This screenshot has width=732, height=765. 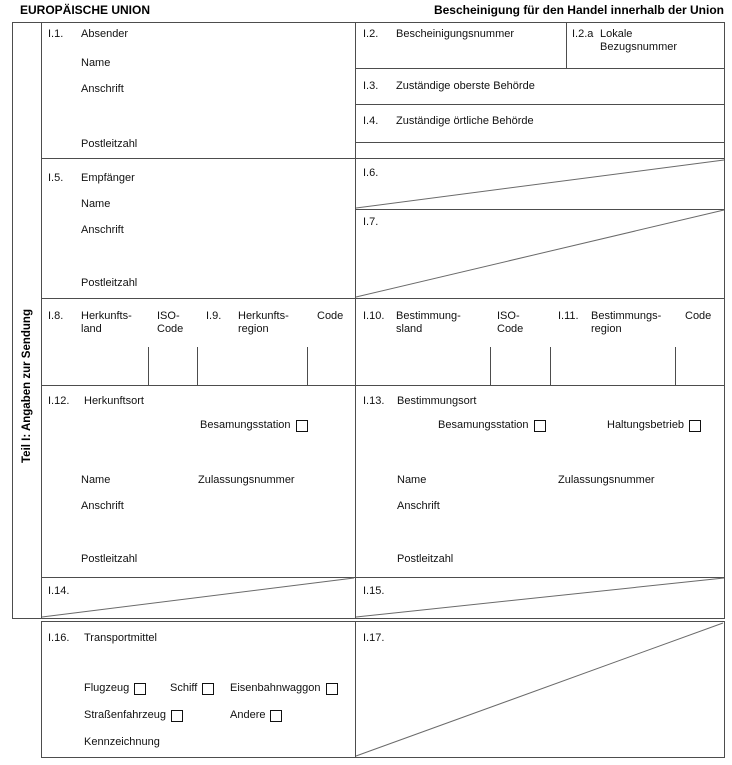 I want to click on field-i14-number: I.14., so click(x=59, y=591).